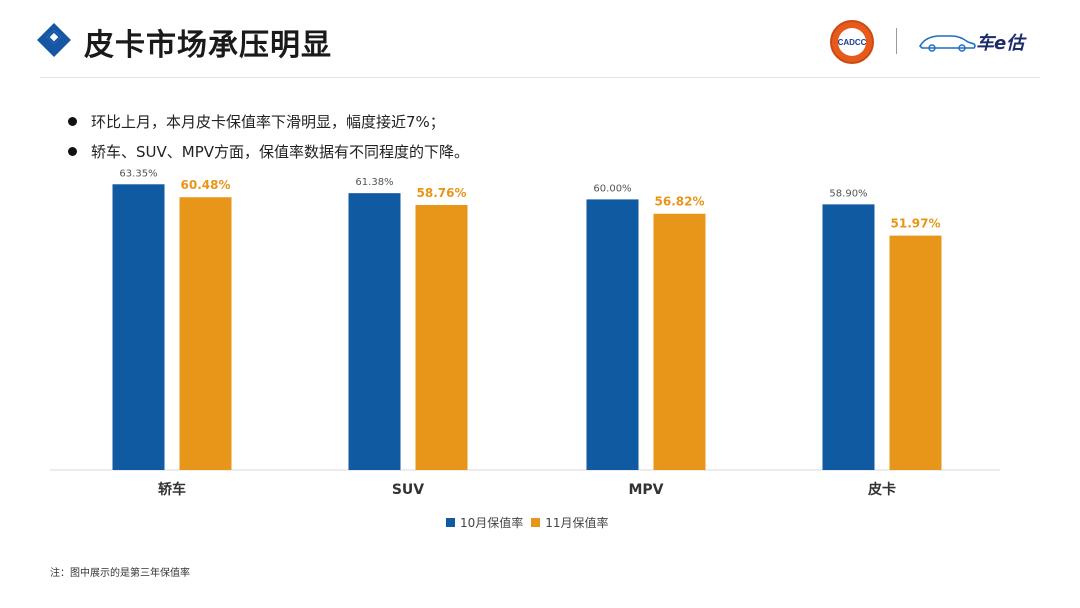  Describe the element at coordinates (536, 522) in the screenshot. I see `legend-swatch-nov` at that location.